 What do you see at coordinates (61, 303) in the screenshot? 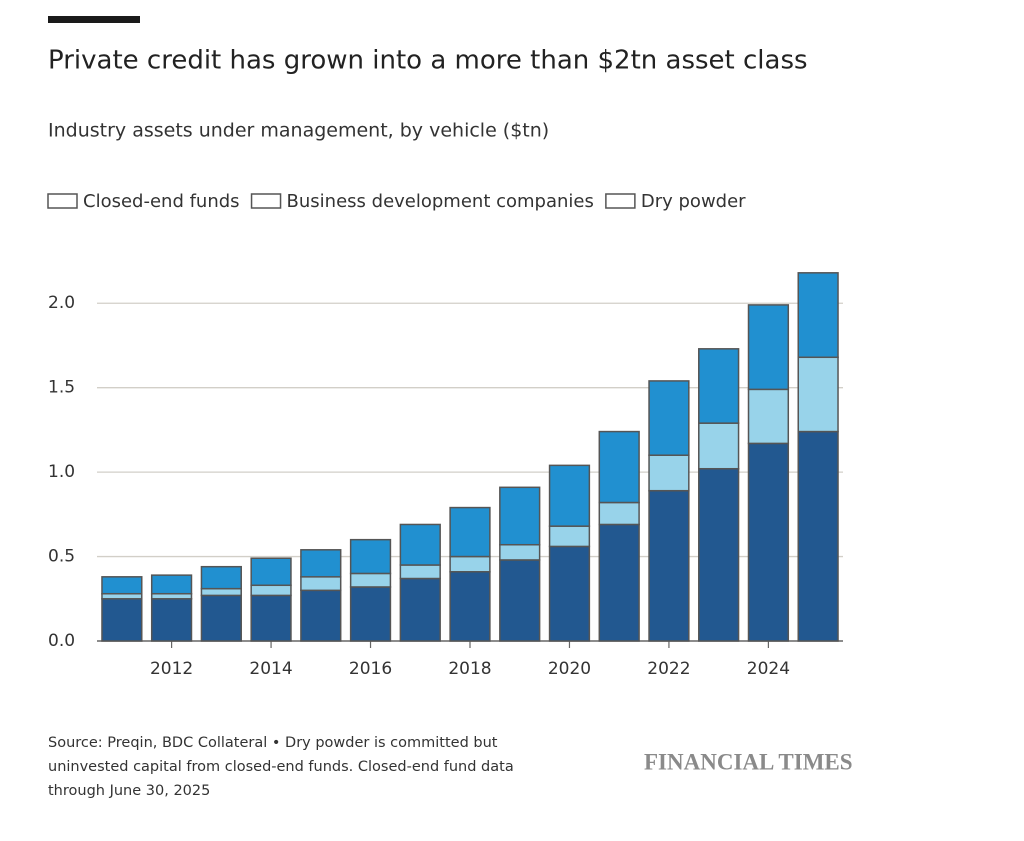
I see `y-tick-label: 2.0` at bounding box center [61, 303].